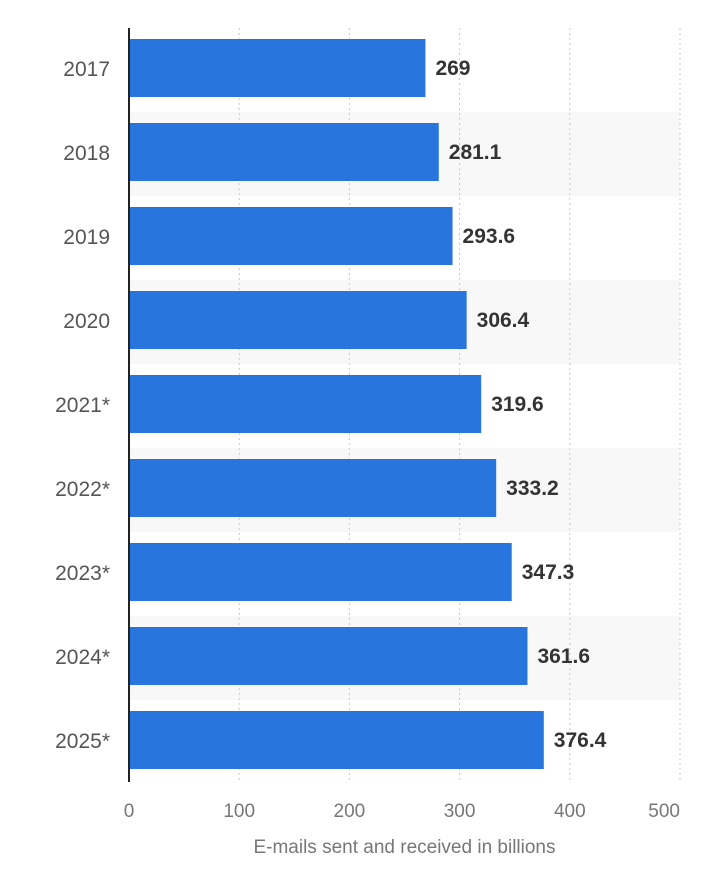  What do you see at coordinates (239, 811) in the screenshot?
I see `x-tick-label: 100` at bounding box center [239, 811].